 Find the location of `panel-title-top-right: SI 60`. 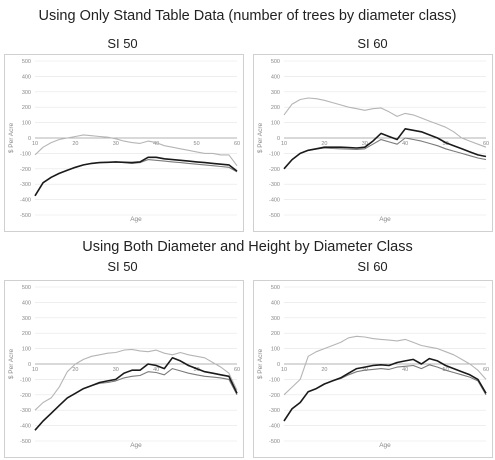

panel-title-top-right: SI 60 is located at coordinates (372, 43).